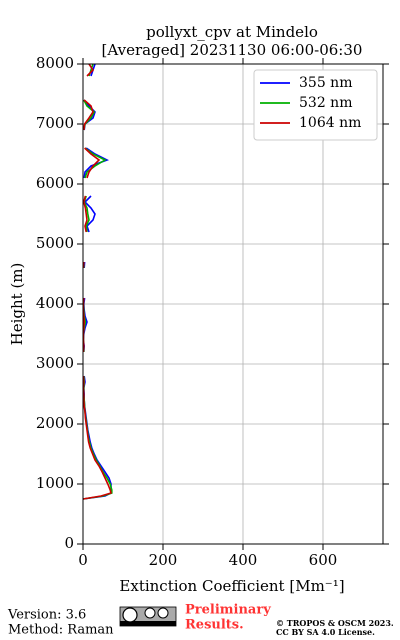 This screenshot has height=640, width=400. What do you see at coordinates (325, 103) in the screenshot?
I see `legend-label: 532 nm` at bounding box center [325, 103].